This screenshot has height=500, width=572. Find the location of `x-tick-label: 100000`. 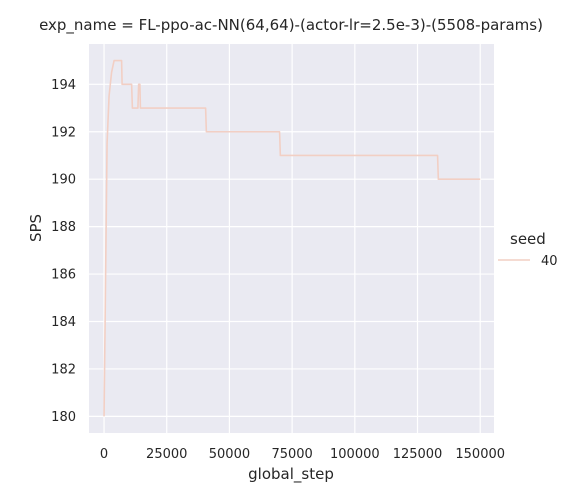

x-tick-label: 100000 is located at coordinates (355, 454).